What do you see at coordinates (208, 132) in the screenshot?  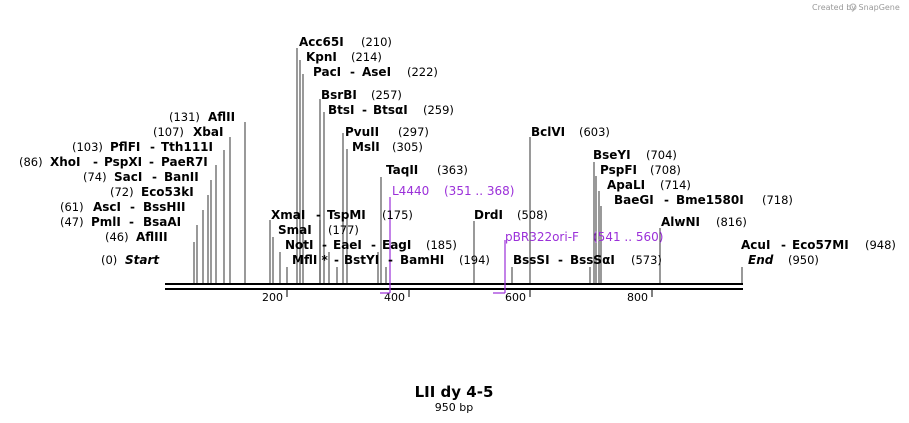 I see `site-name: XbaI` at bounding box center [208, 132].